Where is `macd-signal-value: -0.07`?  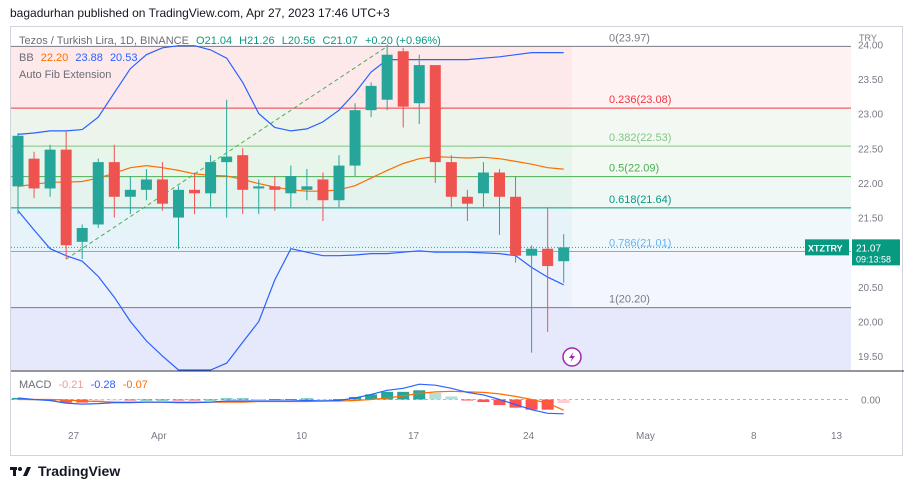
macd-signal-value: -0.07 is located at coordinates (135, 385).